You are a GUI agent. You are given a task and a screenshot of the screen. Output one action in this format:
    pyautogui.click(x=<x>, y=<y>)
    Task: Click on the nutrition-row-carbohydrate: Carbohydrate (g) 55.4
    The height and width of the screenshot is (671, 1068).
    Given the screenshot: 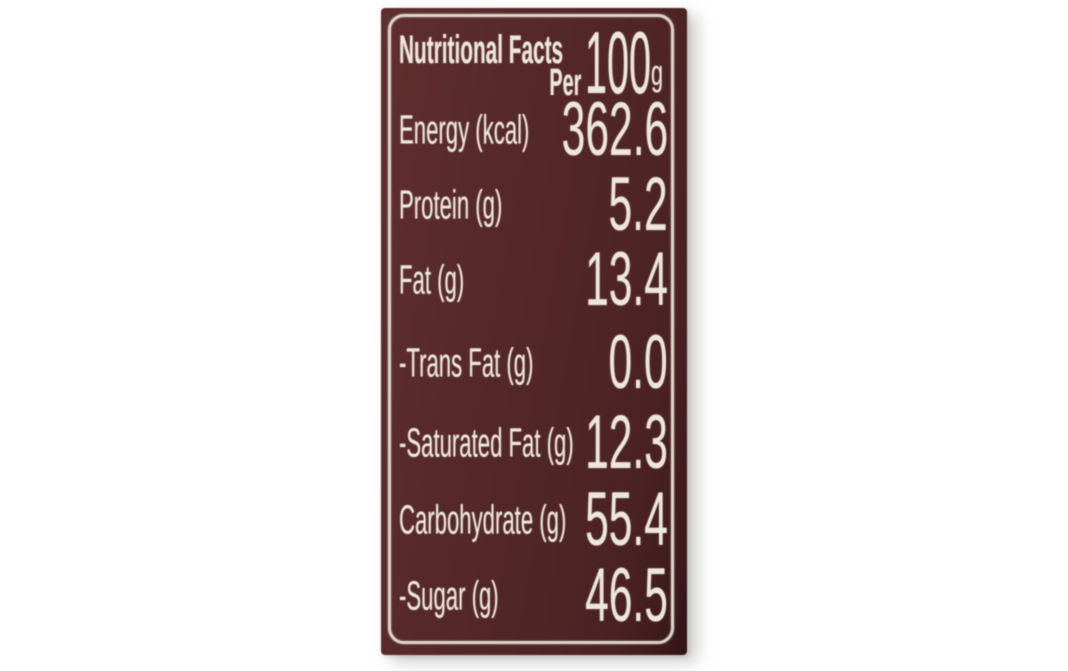 What is the action you would take?
    pyautogui.click(x=534, y=519)
    